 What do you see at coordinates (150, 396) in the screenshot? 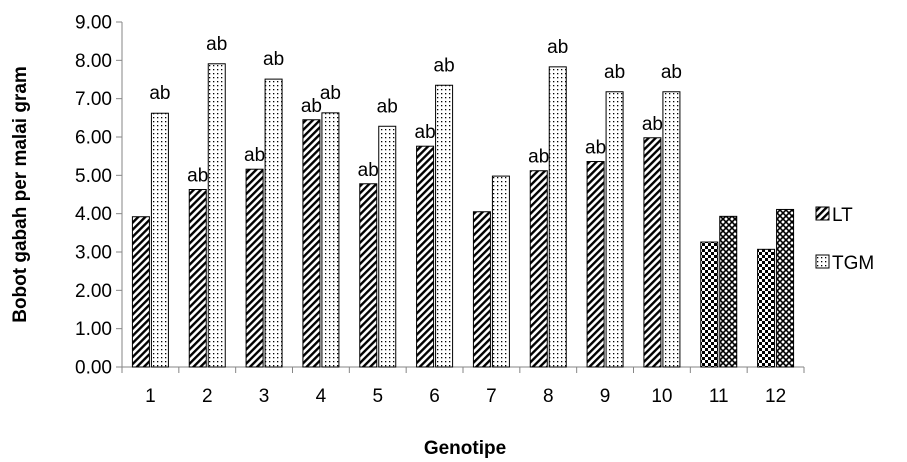
I see `x-tick-label: 1` at bounding box center [150, 396].